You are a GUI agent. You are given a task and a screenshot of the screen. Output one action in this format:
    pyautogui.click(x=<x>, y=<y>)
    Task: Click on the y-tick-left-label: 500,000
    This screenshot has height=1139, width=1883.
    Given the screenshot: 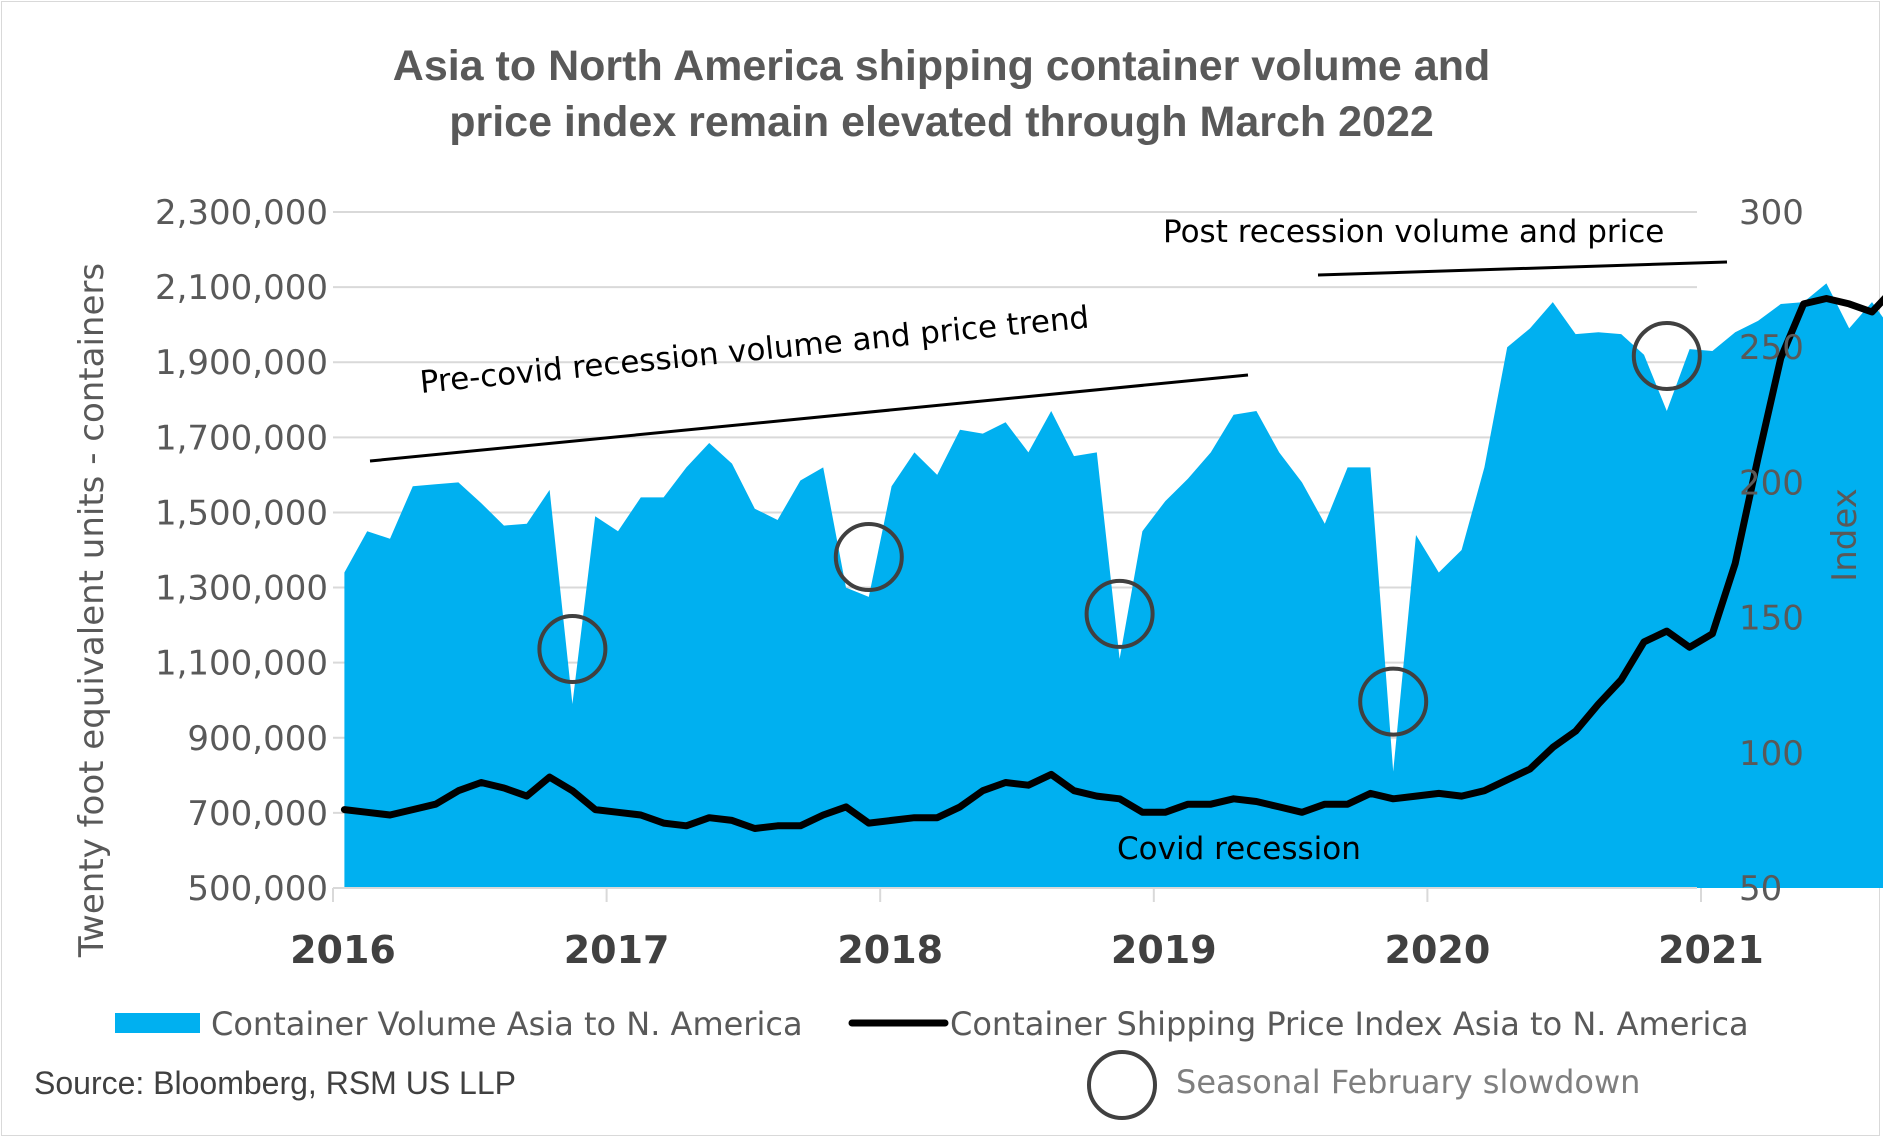 What is the action you would take?
    pyautogui.click(x=257, y=889)
    